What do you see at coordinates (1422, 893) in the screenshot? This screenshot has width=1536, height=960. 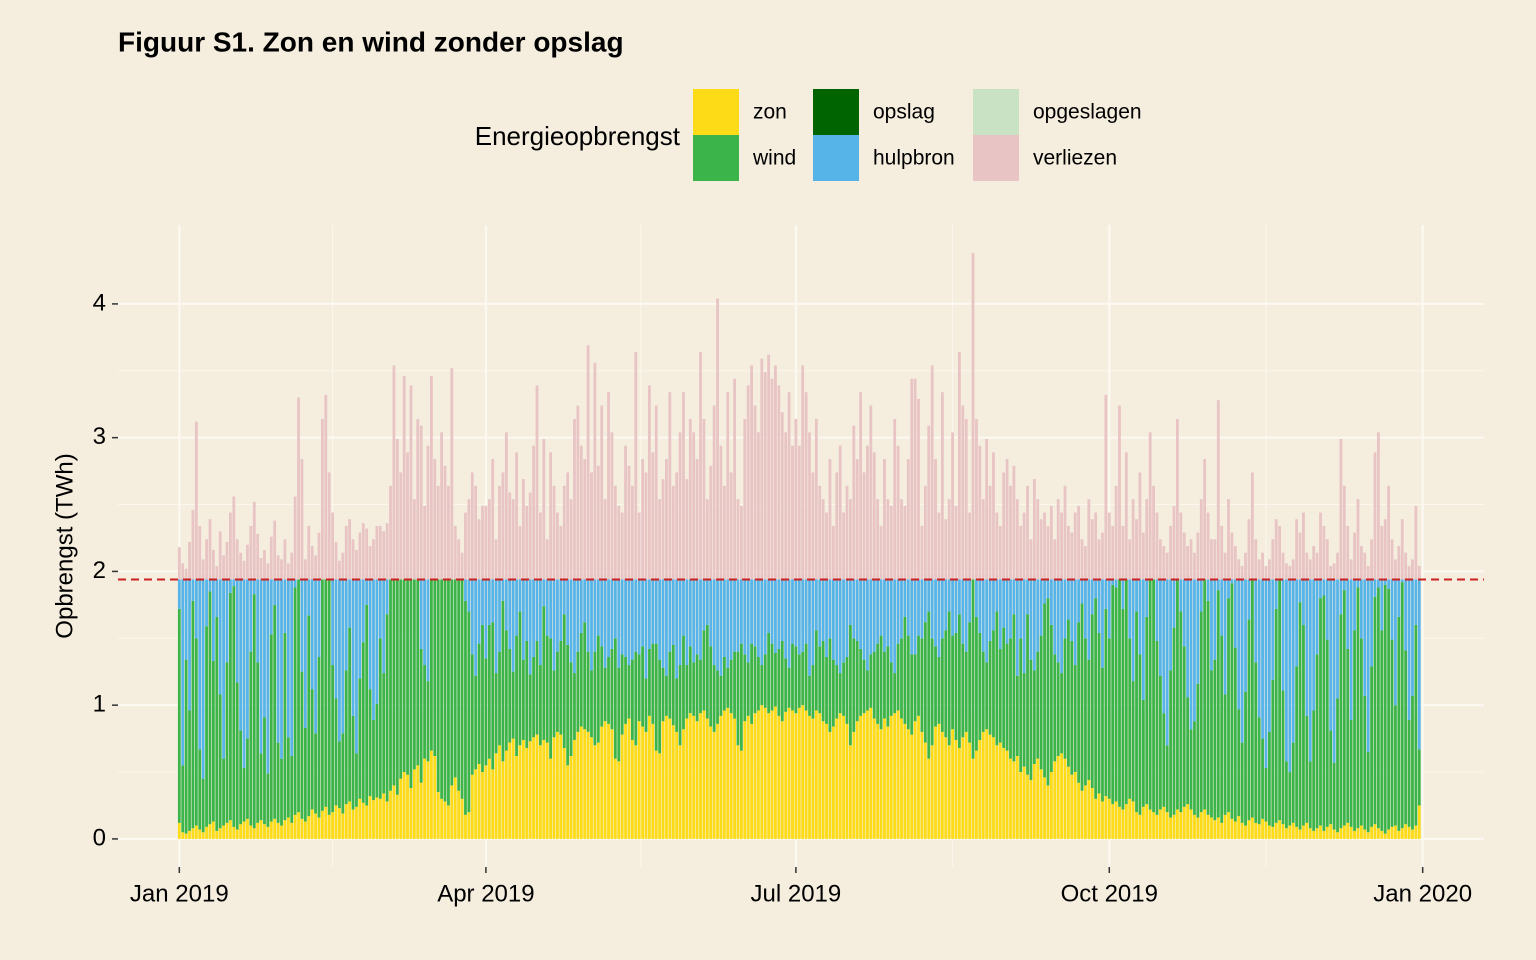 I see `x-tick-label: Jan 2020` at bounding box center [1422, 893].